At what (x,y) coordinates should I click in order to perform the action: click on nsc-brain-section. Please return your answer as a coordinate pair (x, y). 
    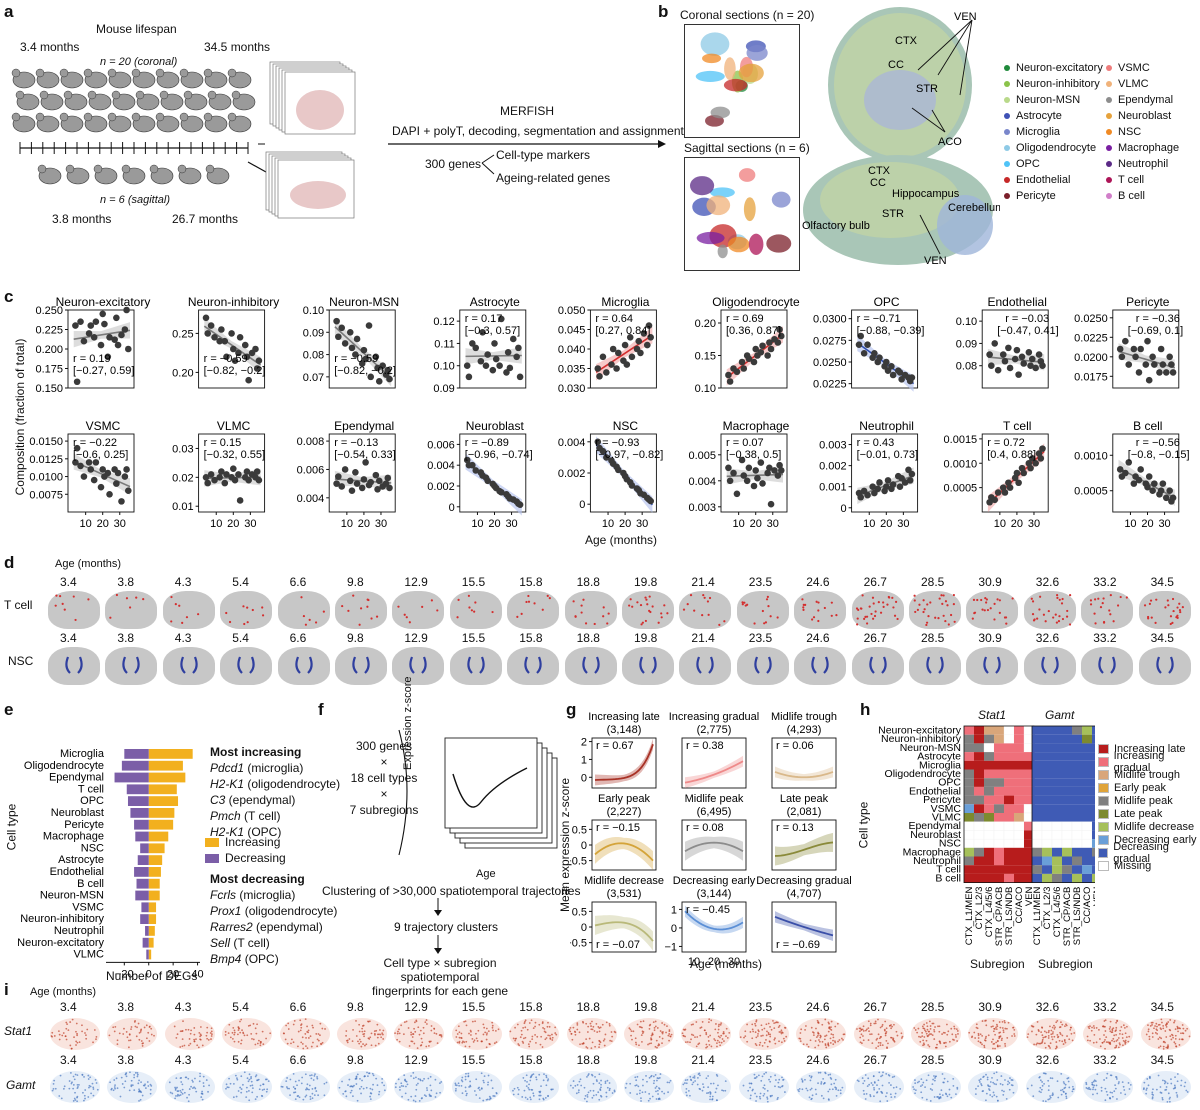
    Looking at the image, I should click on (1049, 666).